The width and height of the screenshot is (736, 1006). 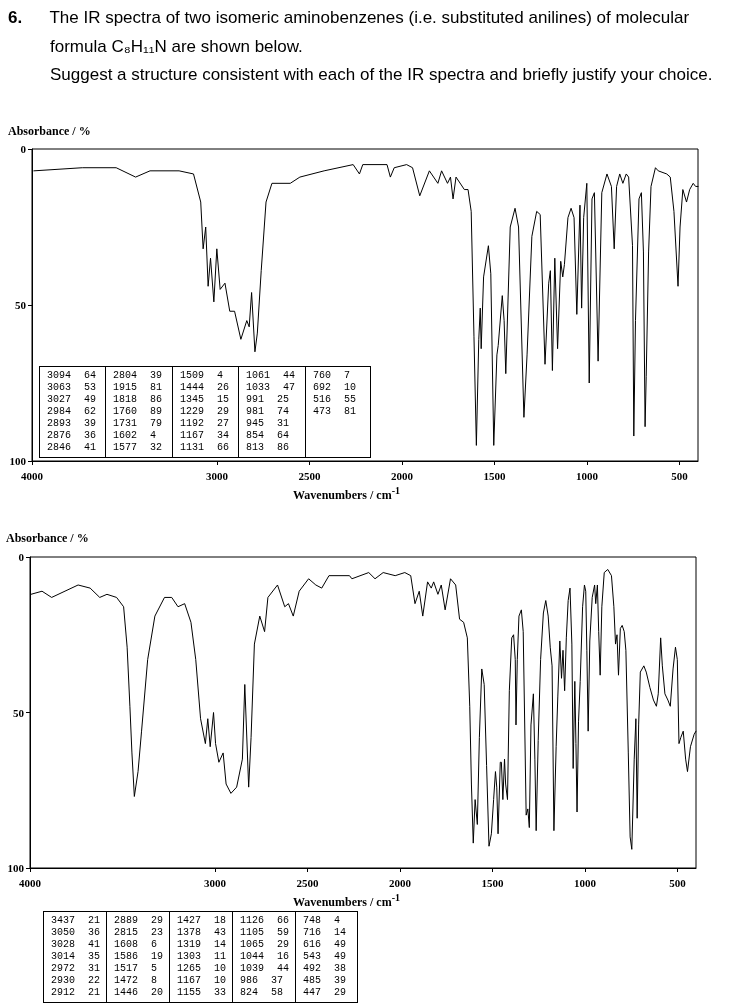 I want to click on text: 1065 29, so click(x=265, y=945).